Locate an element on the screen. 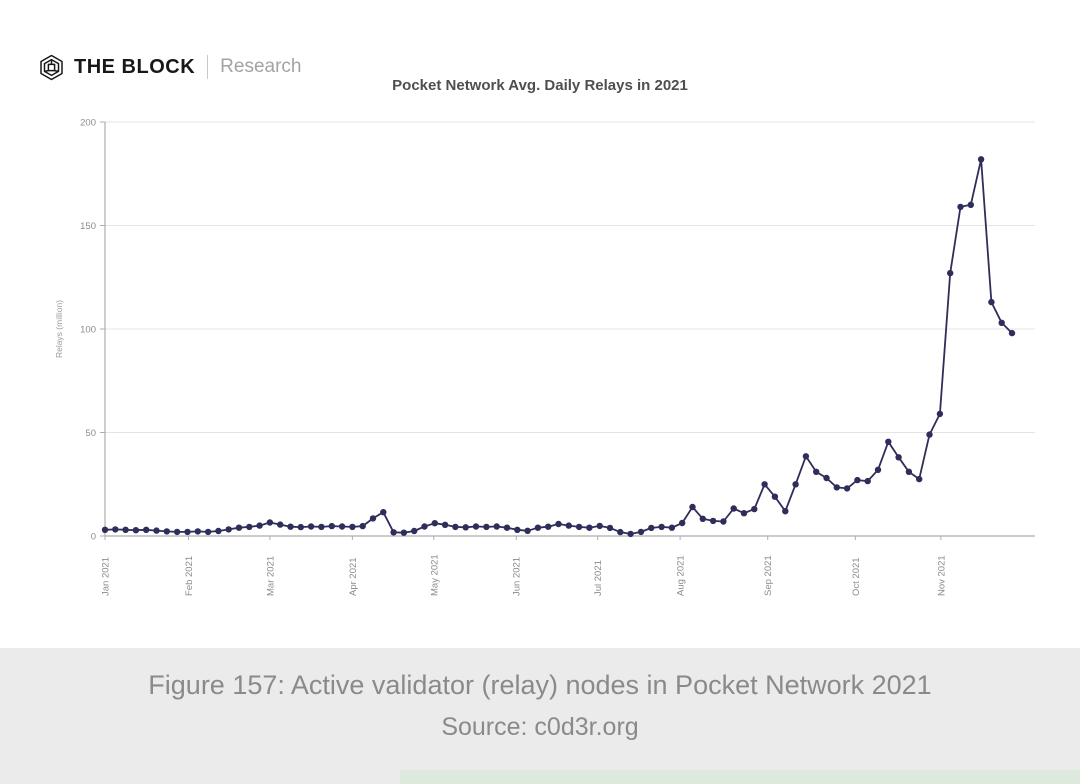 The width and height of the screenshot is (1080, 784). block-cube-logo-icon is located at coordinates (51, 67).